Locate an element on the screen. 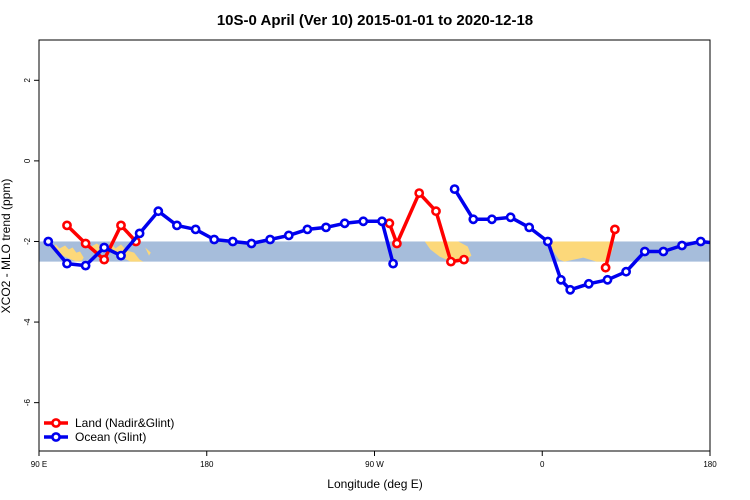 This screenshot has height=500, width=750. legend: Land (Nadir&Glint)Ocean (Glint) is located at coordinates (109, 430).